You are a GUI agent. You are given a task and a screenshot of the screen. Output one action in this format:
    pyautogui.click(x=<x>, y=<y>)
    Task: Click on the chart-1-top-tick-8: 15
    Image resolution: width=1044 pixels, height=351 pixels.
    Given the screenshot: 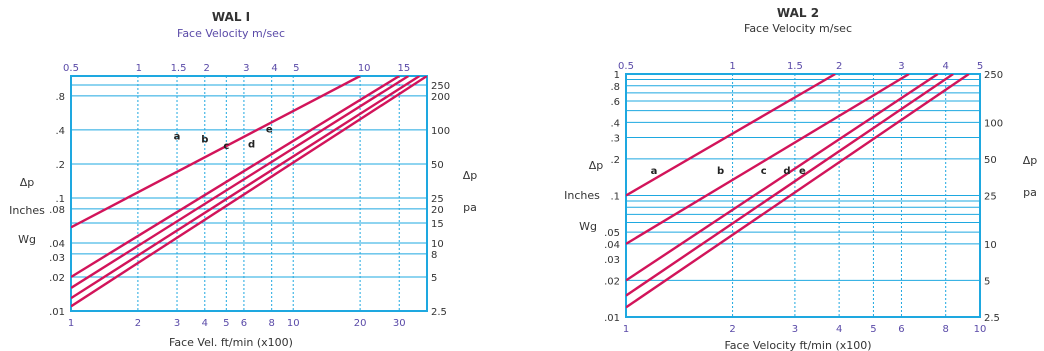 What is the action you would take?
    pyautogui.click(x=403, y=68)
    